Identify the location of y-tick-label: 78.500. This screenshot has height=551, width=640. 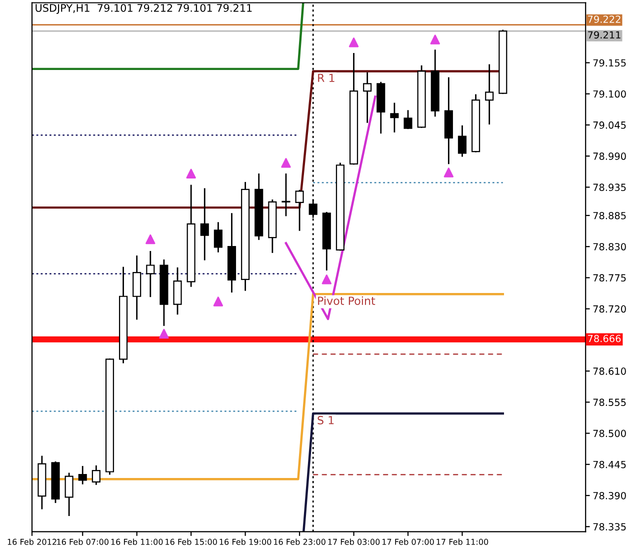
(609, 434).